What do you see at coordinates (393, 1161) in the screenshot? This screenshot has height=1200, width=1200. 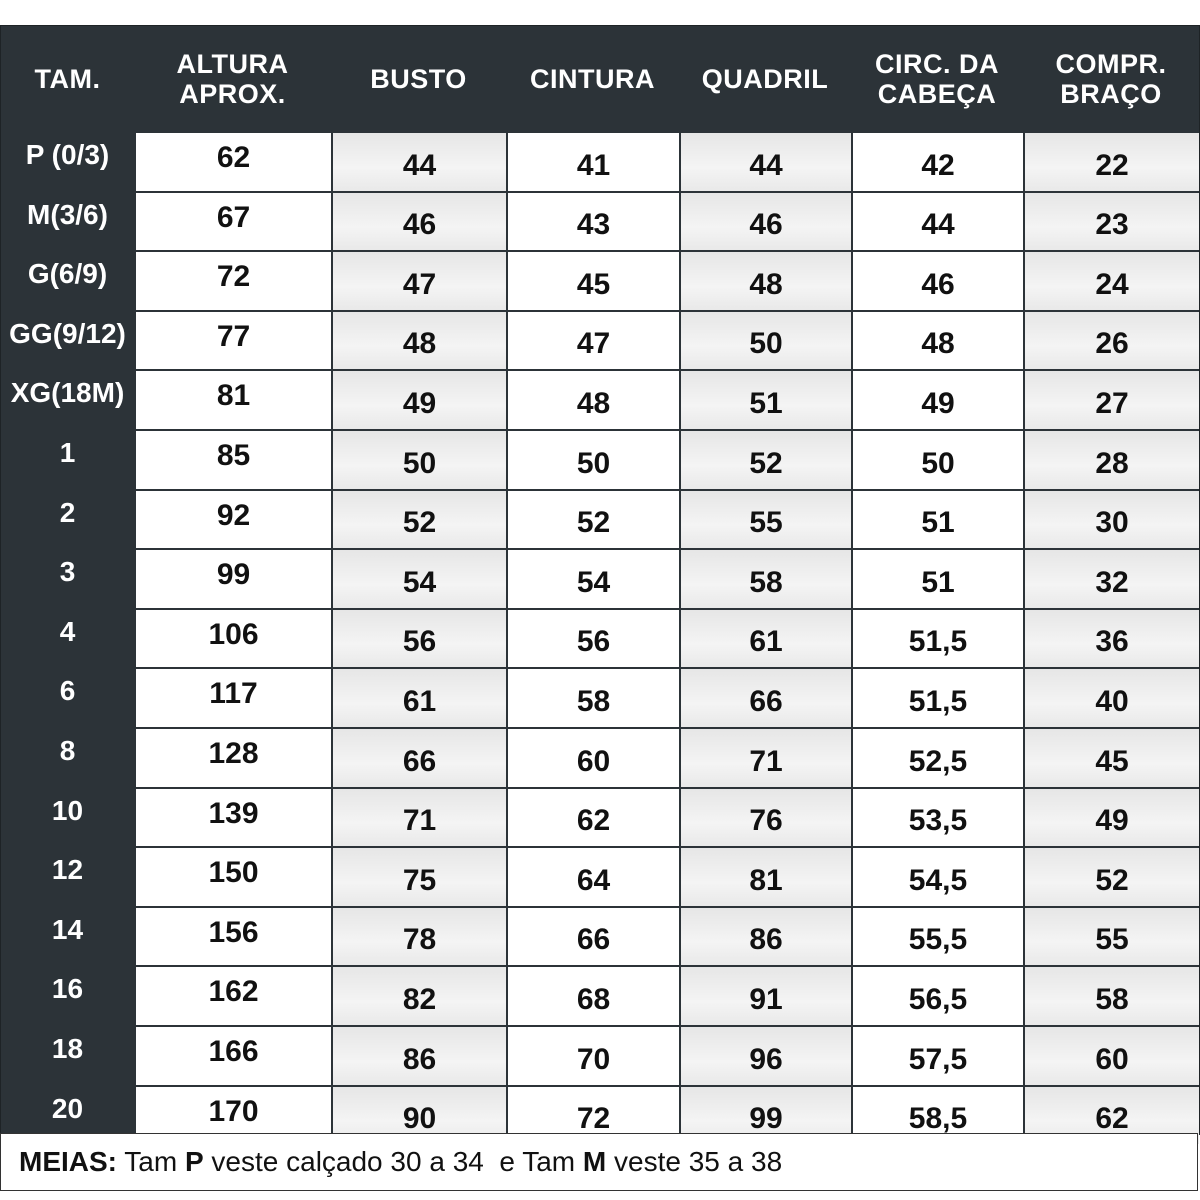 I see `note-text: veste calçado 30 a 34 e Tam` at bounding box center [393, 1161].